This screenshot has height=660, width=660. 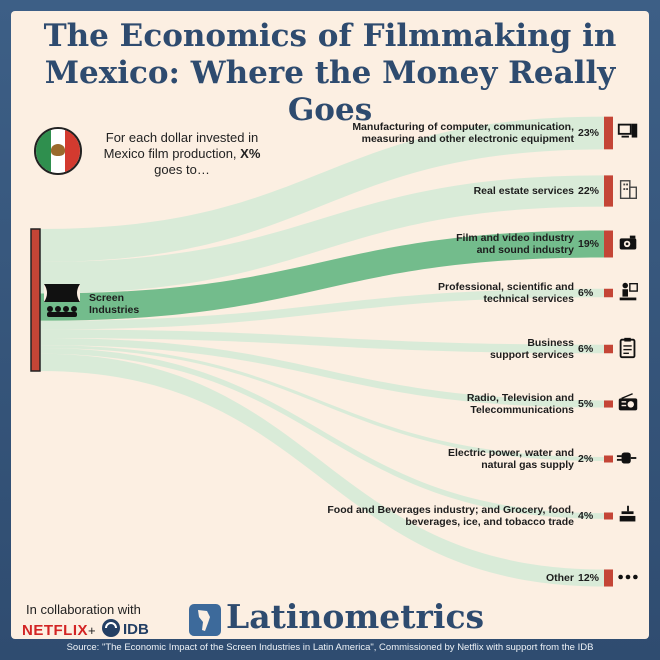 I want to click on target-label-8: Other, so click(x=559, y=578).